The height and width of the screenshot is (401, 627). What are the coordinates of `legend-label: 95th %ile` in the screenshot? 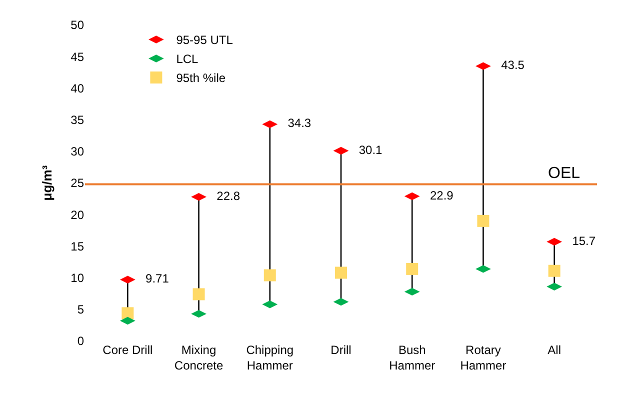 It's located at (201, 78).